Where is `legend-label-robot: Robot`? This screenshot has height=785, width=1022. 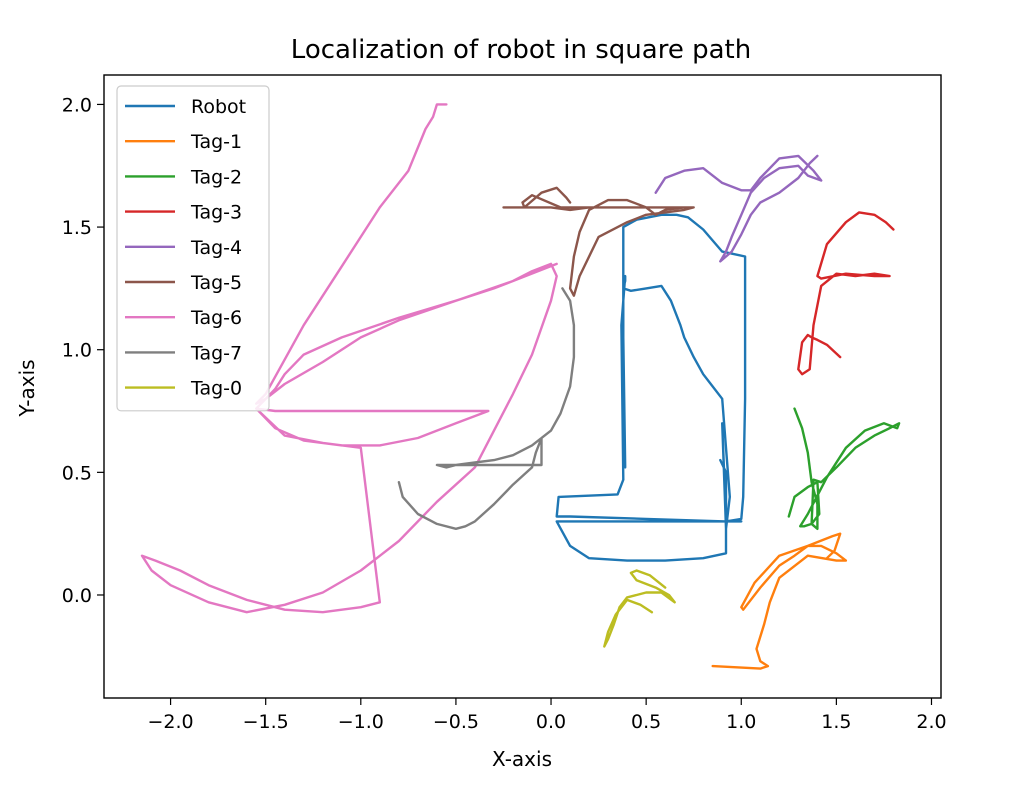
legend-label-robot: Robot is located at coordinates (218, 107).